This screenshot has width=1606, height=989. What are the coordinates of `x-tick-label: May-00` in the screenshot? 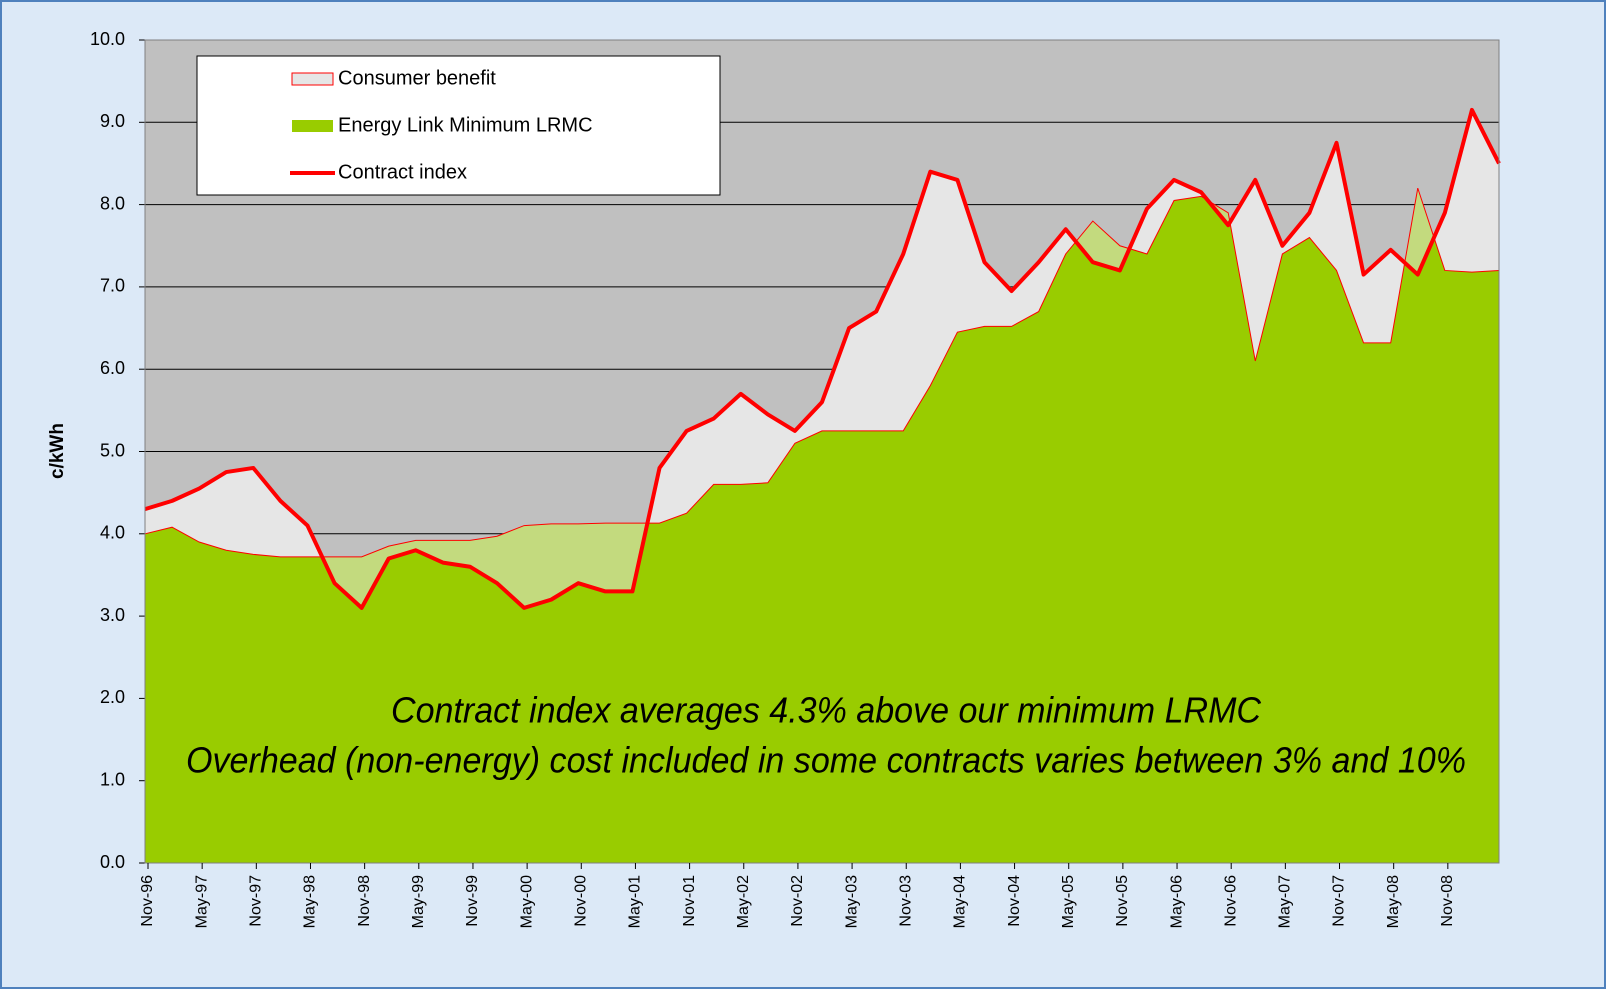 It's located at (526, 901).